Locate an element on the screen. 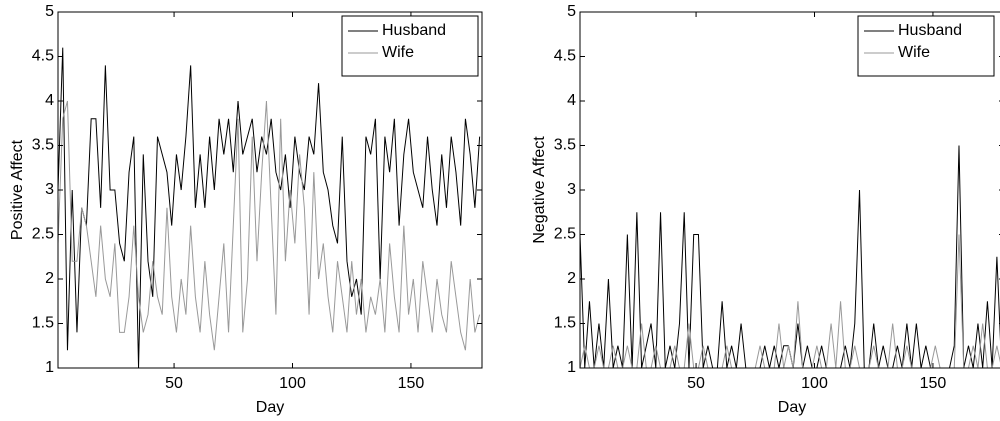 The width and height of the screenshot is (1000, 421). y-axis-label: Negative Affect is located at coordinates (539, 190).